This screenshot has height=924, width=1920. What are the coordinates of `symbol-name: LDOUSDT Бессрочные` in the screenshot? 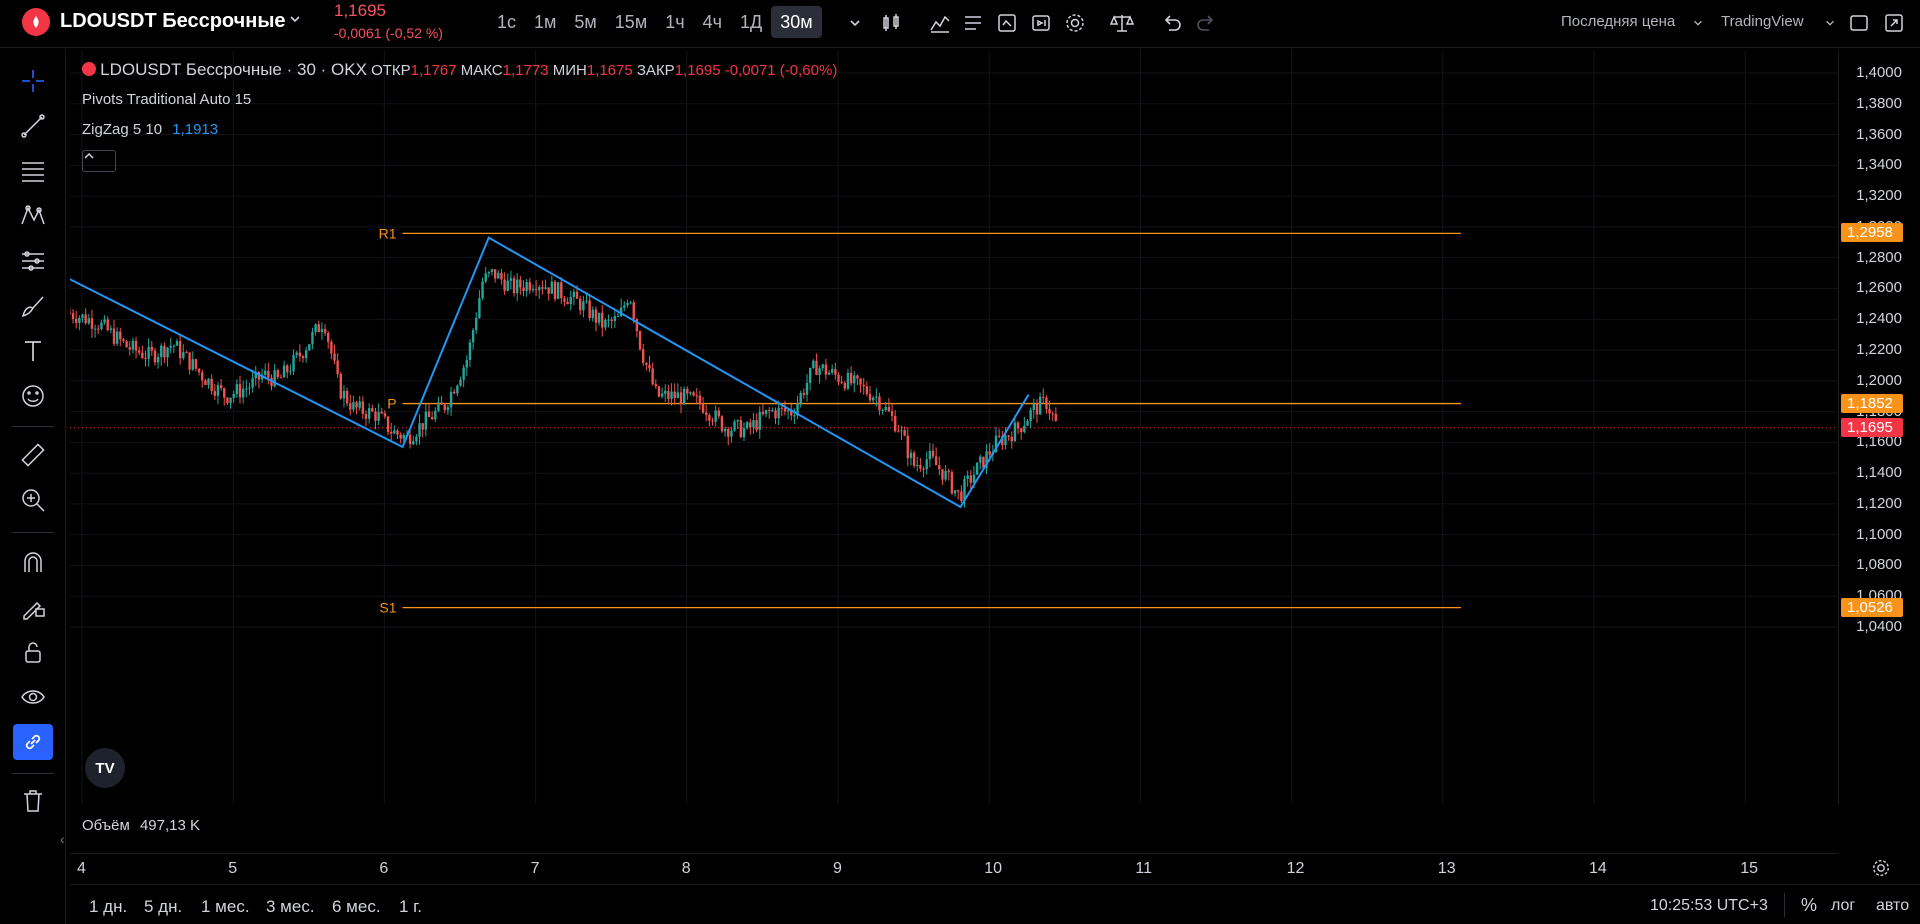 It's located at (173, 21).